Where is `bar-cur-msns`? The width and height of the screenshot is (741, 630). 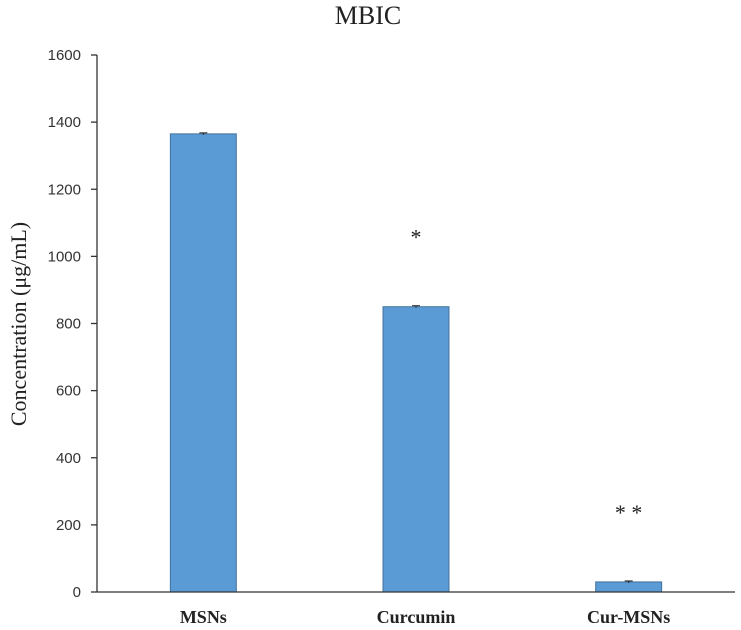 bar-cur-msns is located at coordinates (629, 587).